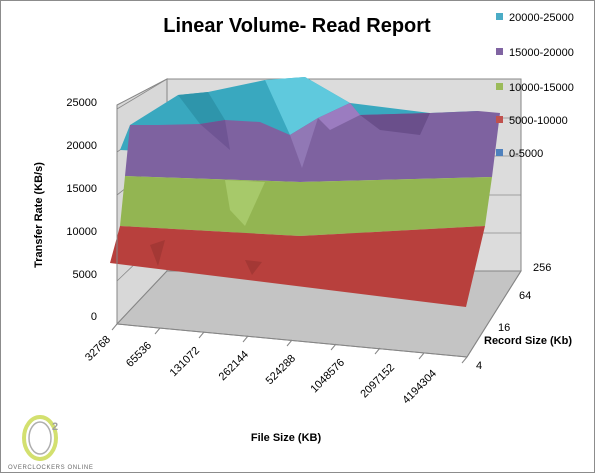  What do you see at coordinates (542, 268) in the screenshot?
I see `z-tick-label: 256` at bounding box center [542, 268].